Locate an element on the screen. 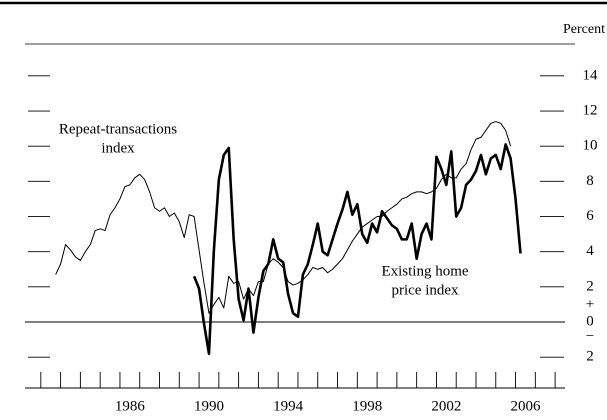 This screenshot has height=420, width=607. x-tick-label: 1986 is located at coordinates (130, 406).